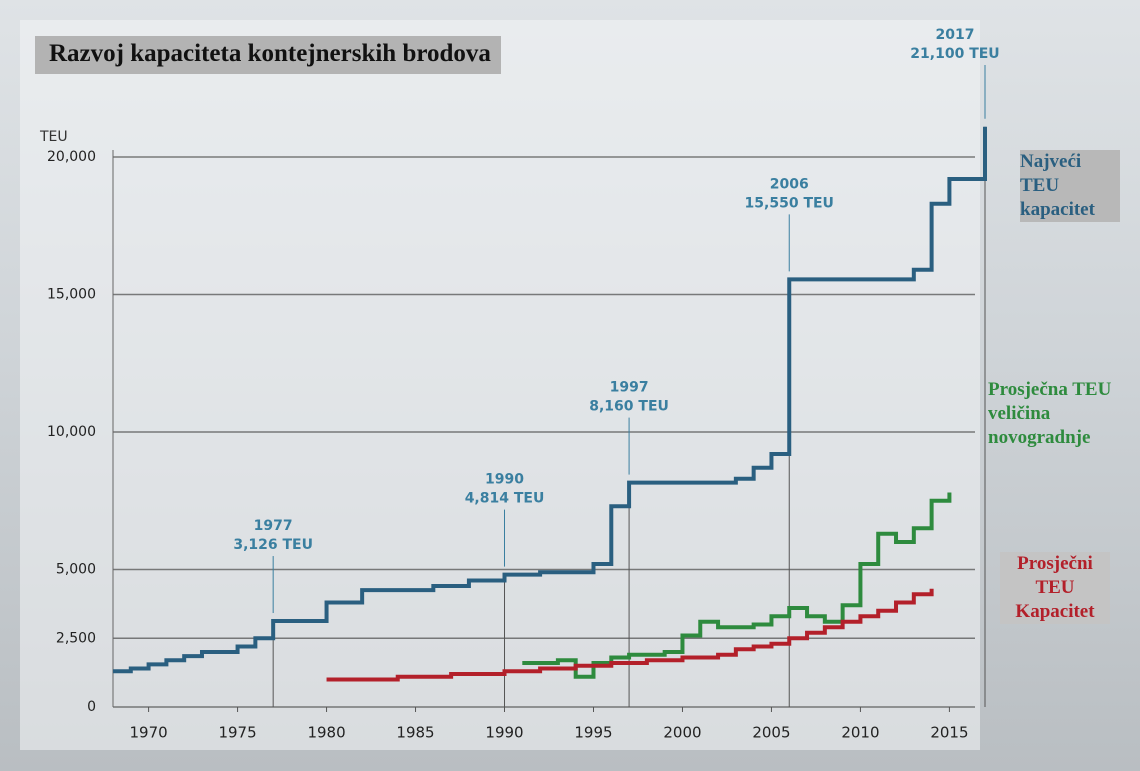 This screenshot has width=1140, height=771. What do you see at coordinates (326, 733) in the screenshot?
I see `x-tick-label: 1980` at bounding box center [326, 733].